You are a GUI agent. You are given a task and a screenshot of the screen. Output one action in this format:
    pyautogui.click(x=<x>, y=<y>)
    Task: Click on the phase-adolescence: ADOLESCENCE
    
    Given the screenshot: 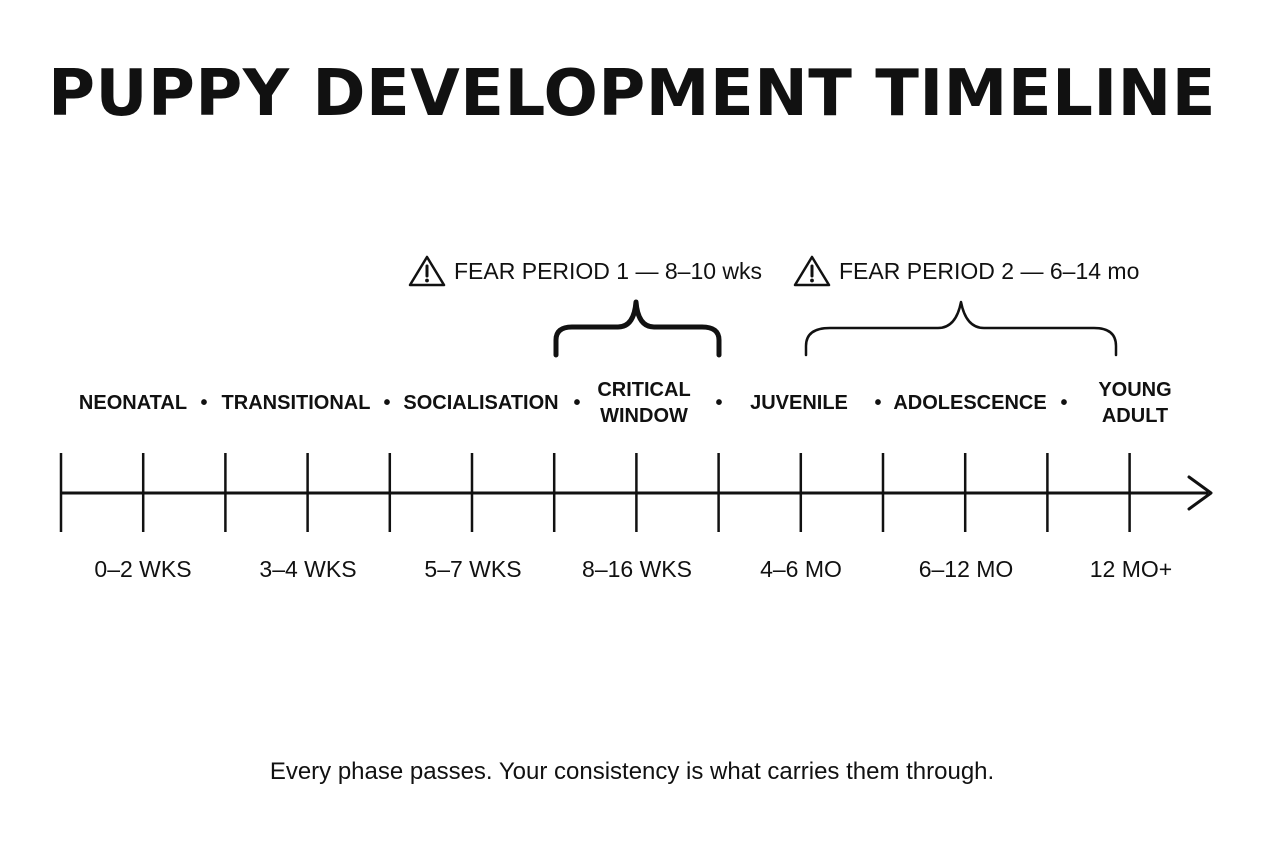 What is the action you would take?
    pyautogui.click(x=970, y=403)
    